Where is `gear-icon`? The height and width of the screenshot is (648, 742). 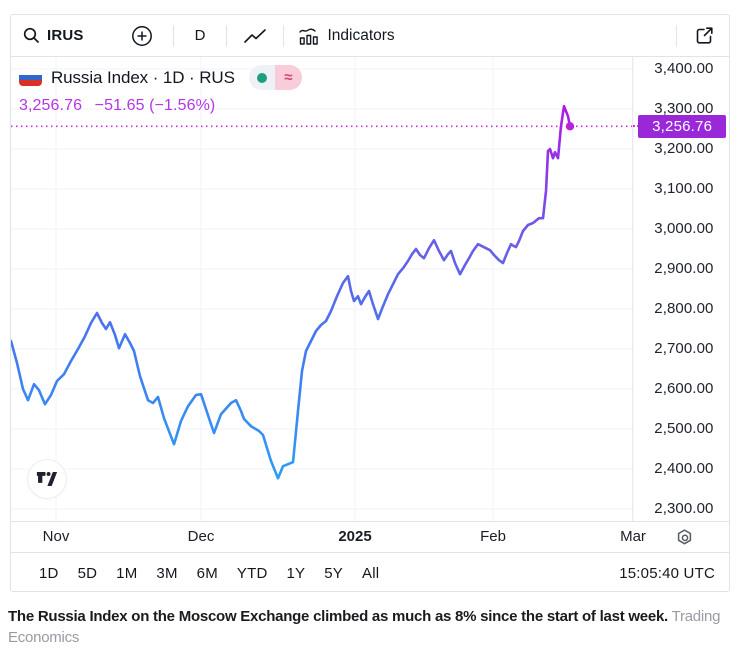
gear-icon is located at coordinates (684, 537).